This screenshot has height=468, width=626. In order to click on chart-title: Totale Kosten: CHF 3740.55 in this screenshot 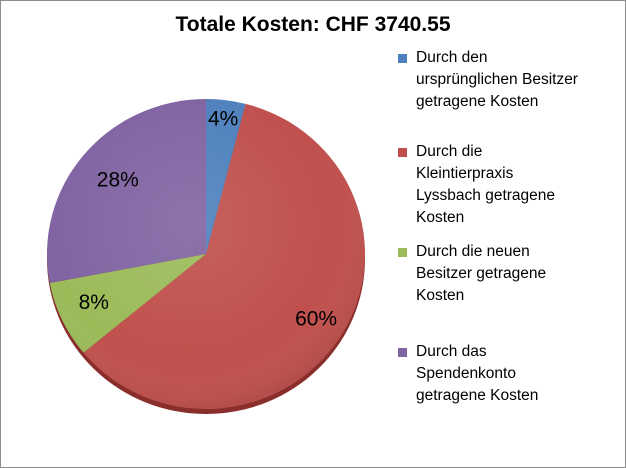, I will do `click(313, 24)`.